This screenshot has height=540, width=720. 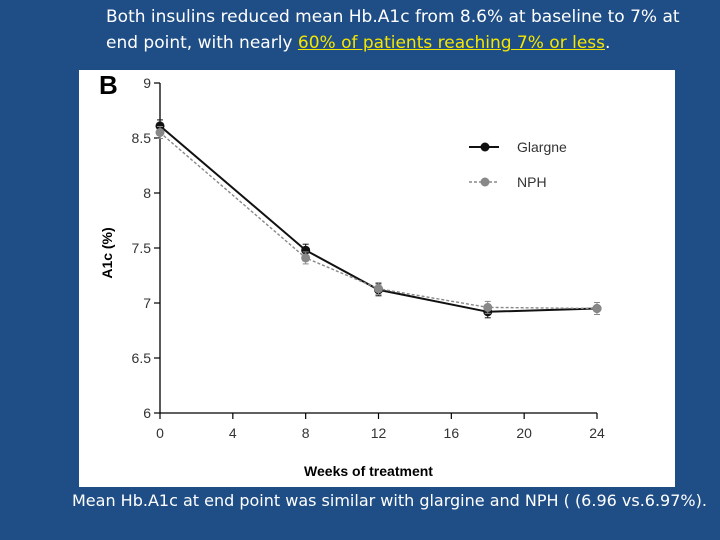 What do you see at coordinates (518, 164) in the screenshot?
I see `chart-legend: Glargne NPH` at bounding box center [518, 164].